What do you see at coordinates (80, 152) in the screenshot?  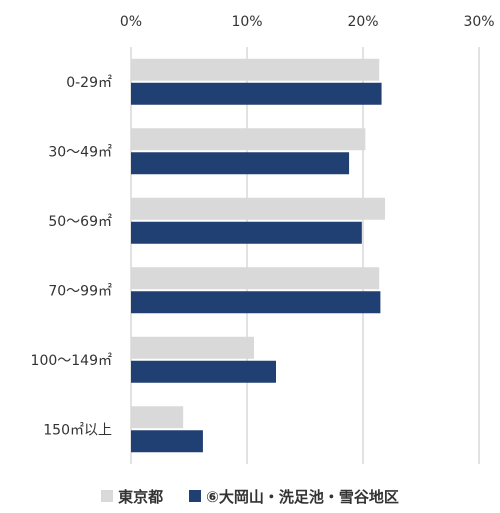 I see `category-label: 30～49㎡` at bounding box center [80, 152].